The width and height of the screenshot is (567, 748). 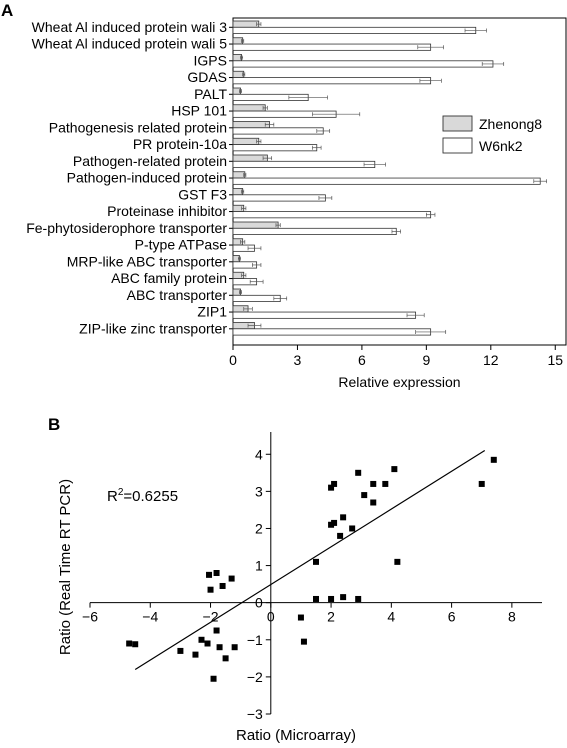 What do you see at coordinates (130, 44) in the screenshot?
I see `category-label: Wheat Al induced protein wali 5` at bounding box center [130, 44].